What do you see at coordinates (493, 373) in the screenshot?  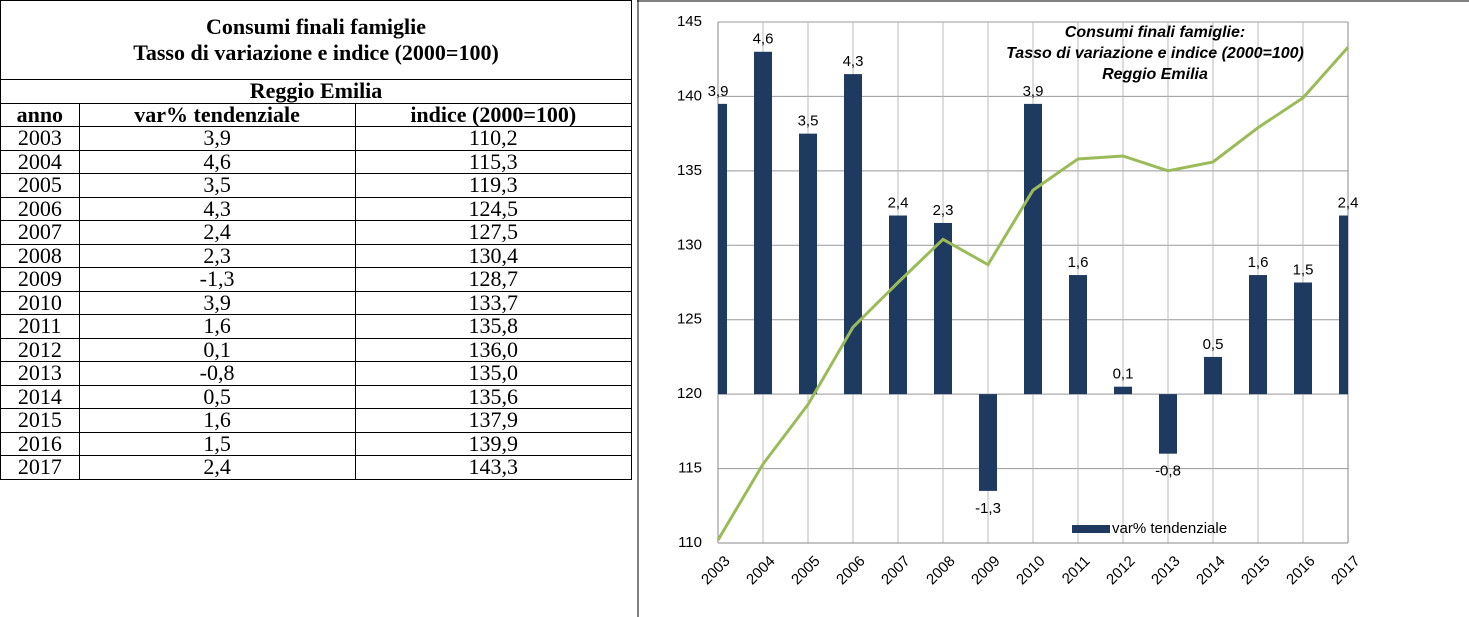 I see `cell: 135,0` at bounding box center [493, 373].